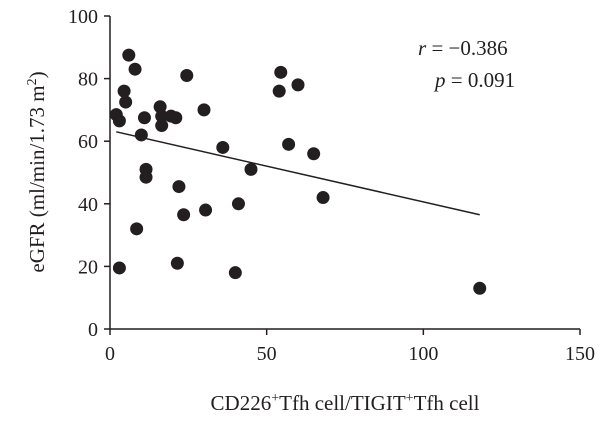 The image size is (600, 423). I want to click on x-label-sup-1: +, so click(275, 398).